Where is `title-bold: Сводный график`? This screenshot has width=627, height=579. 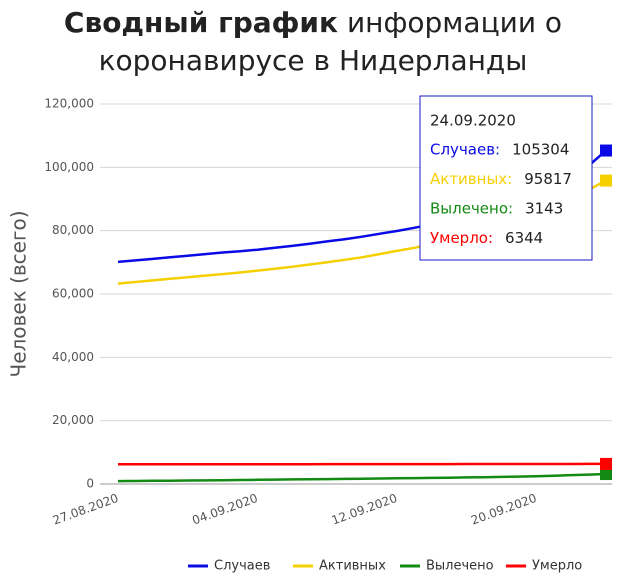 title-bold: Сводный график is located at coordinates (201, 22).